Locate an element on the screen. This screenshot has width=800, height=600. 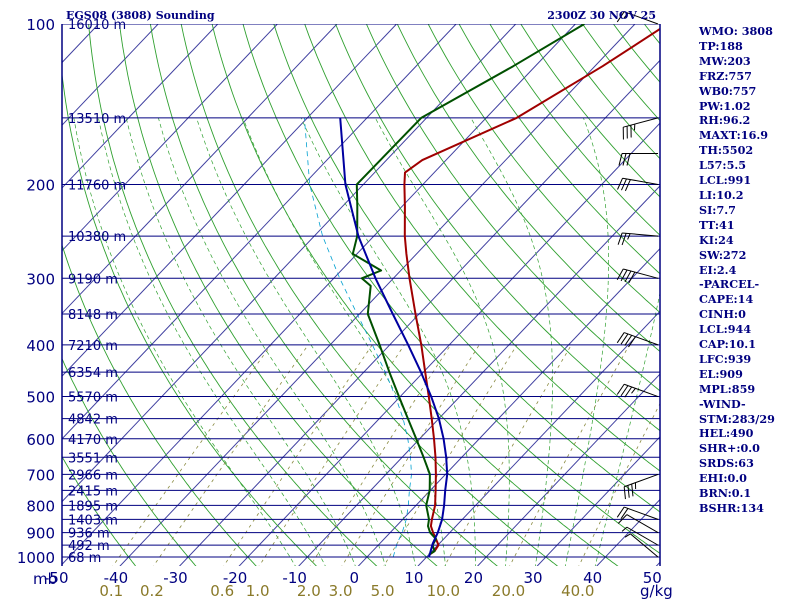
sounding-index-item: BSHR:134 is located at coordinates (731, 508).